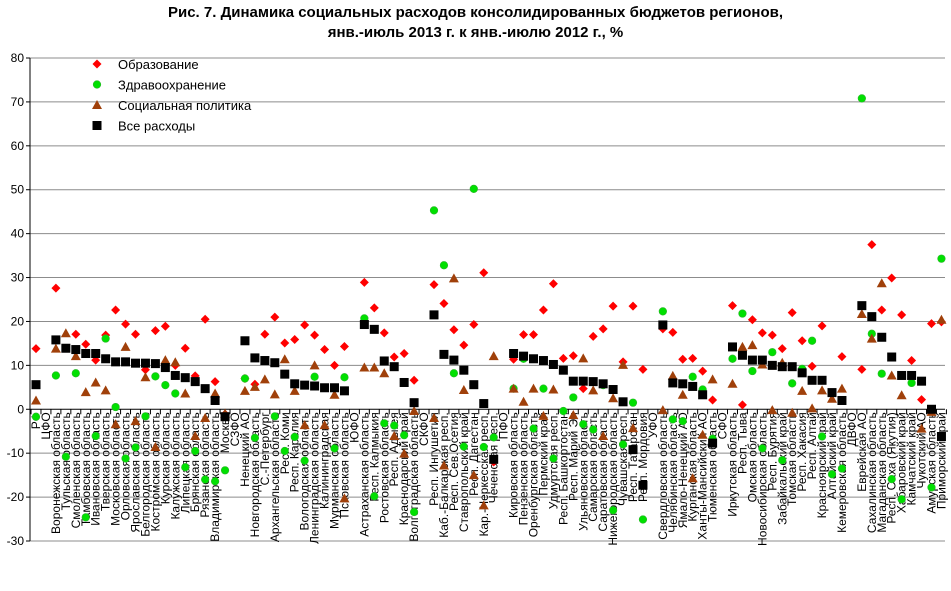 Image resolution: width=951 pixels, height=591 pixels. I want to click on x-tick-label: Смоленская область, so click(76, 470).